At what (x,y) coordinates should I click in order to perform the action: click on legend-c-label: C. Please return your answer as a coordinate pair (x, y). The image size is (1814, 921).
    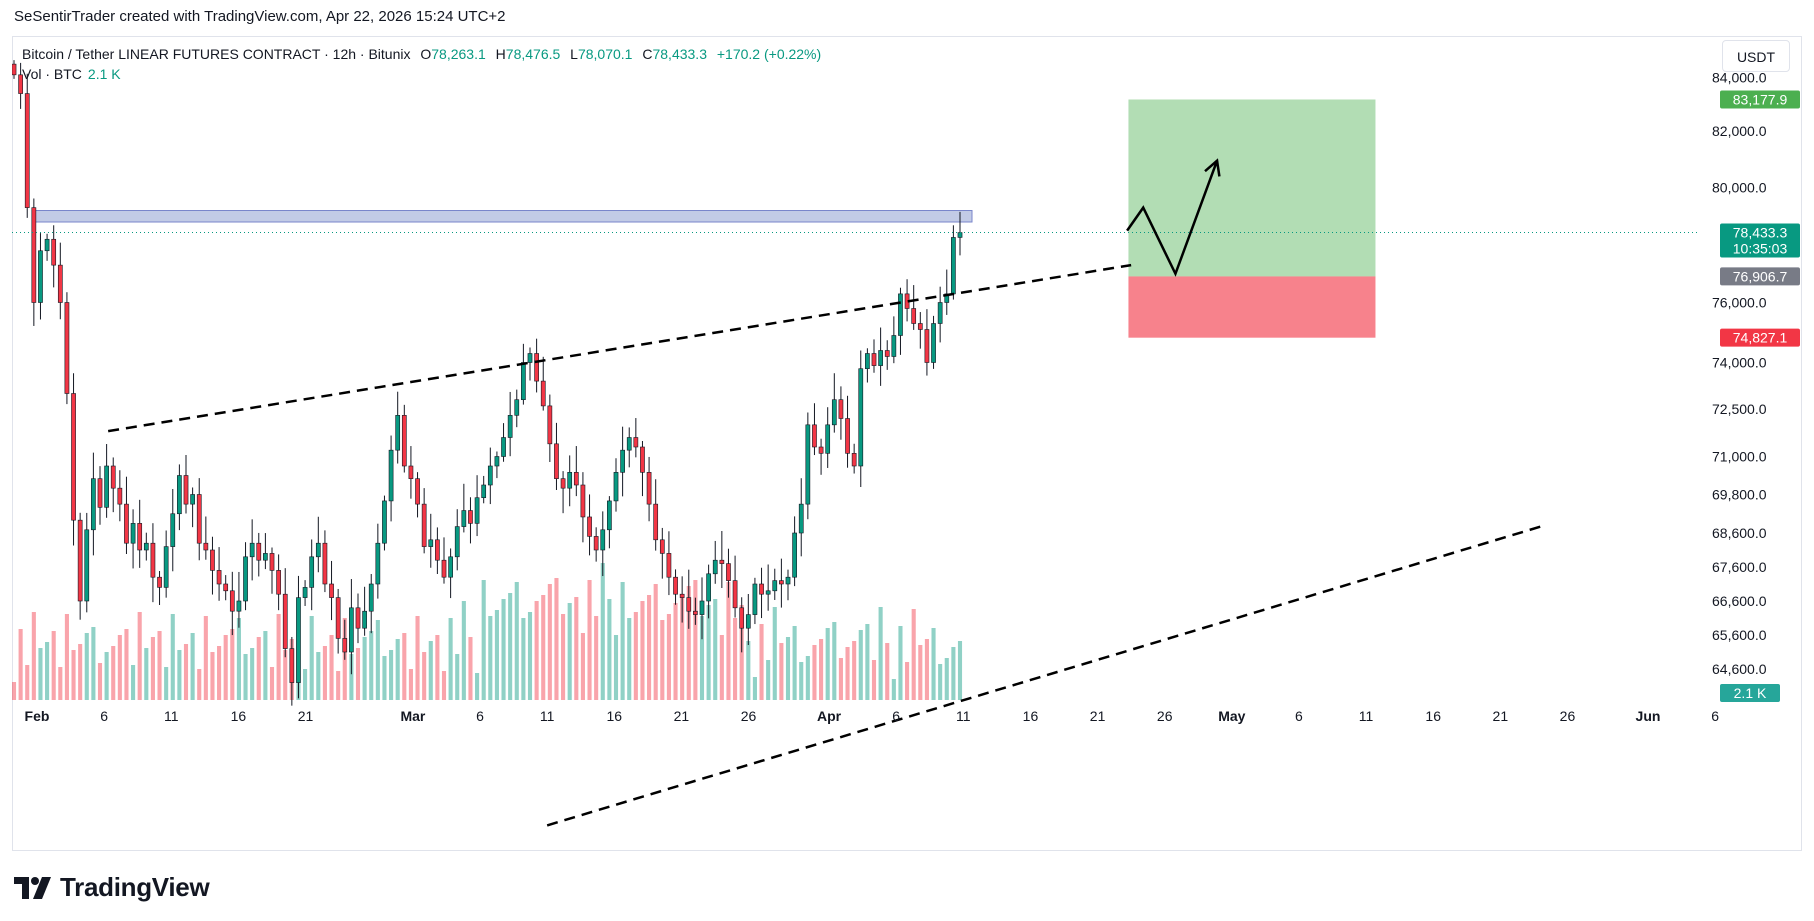
    Looking at the image, I should click on (647, 54).